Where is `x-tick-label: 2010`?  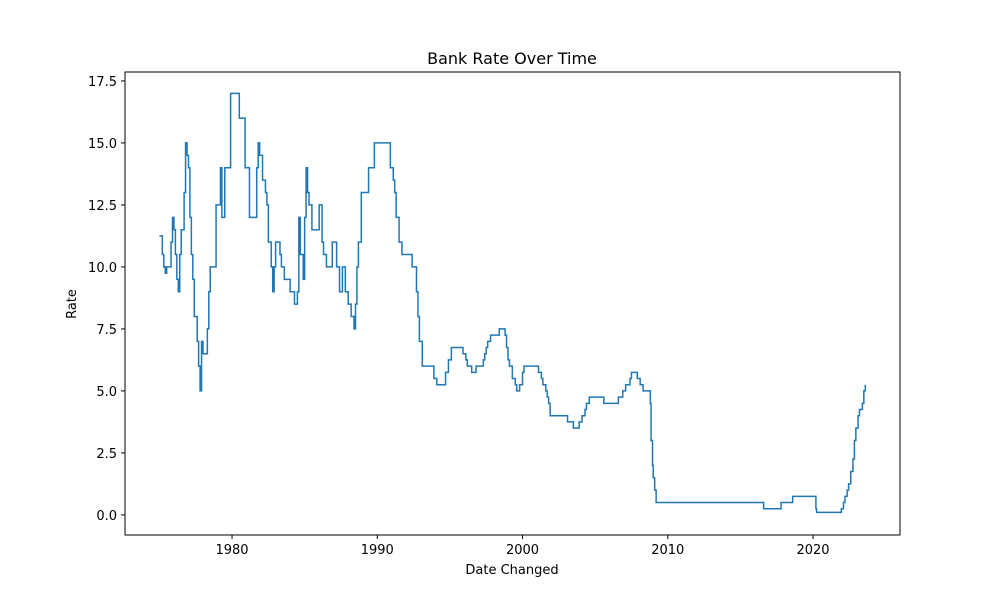 x-tick-label: 2010 is located at coordinates (667, 550).